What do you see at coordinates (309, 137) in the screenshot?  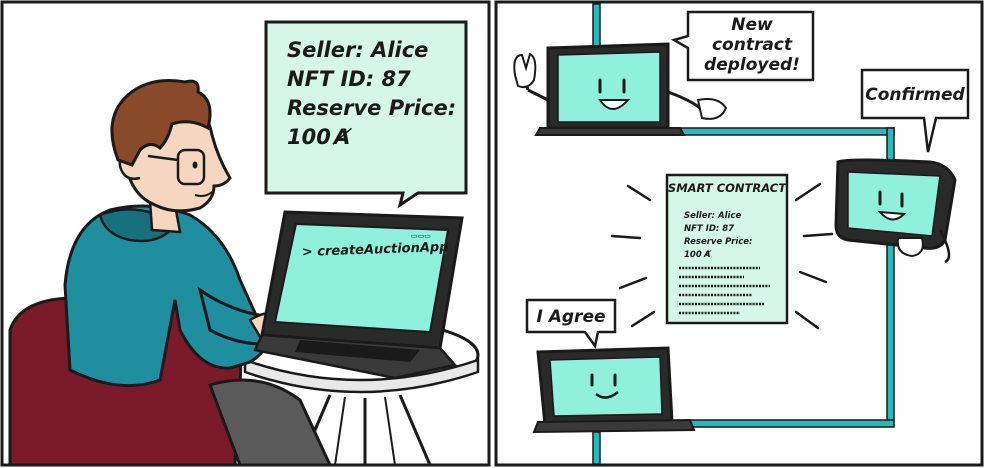 I see `bubble-price-value: 100` at bounding box center [309, 137].